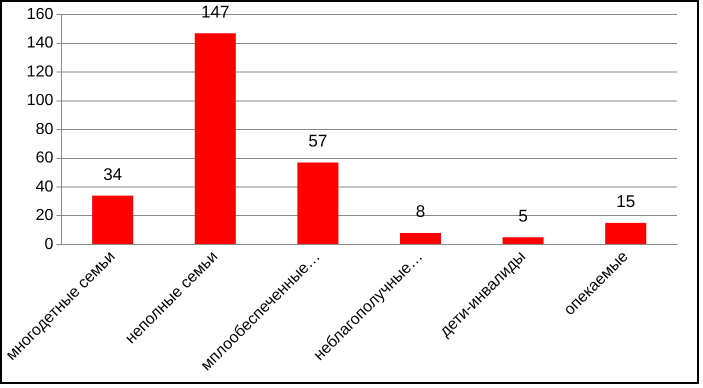 The height and width of the screenshot is (388, 703). What do you see at coordinates (40, 101) in the screenshot?
I see `y-tick-label: 100` at bounding box center [40, 101].